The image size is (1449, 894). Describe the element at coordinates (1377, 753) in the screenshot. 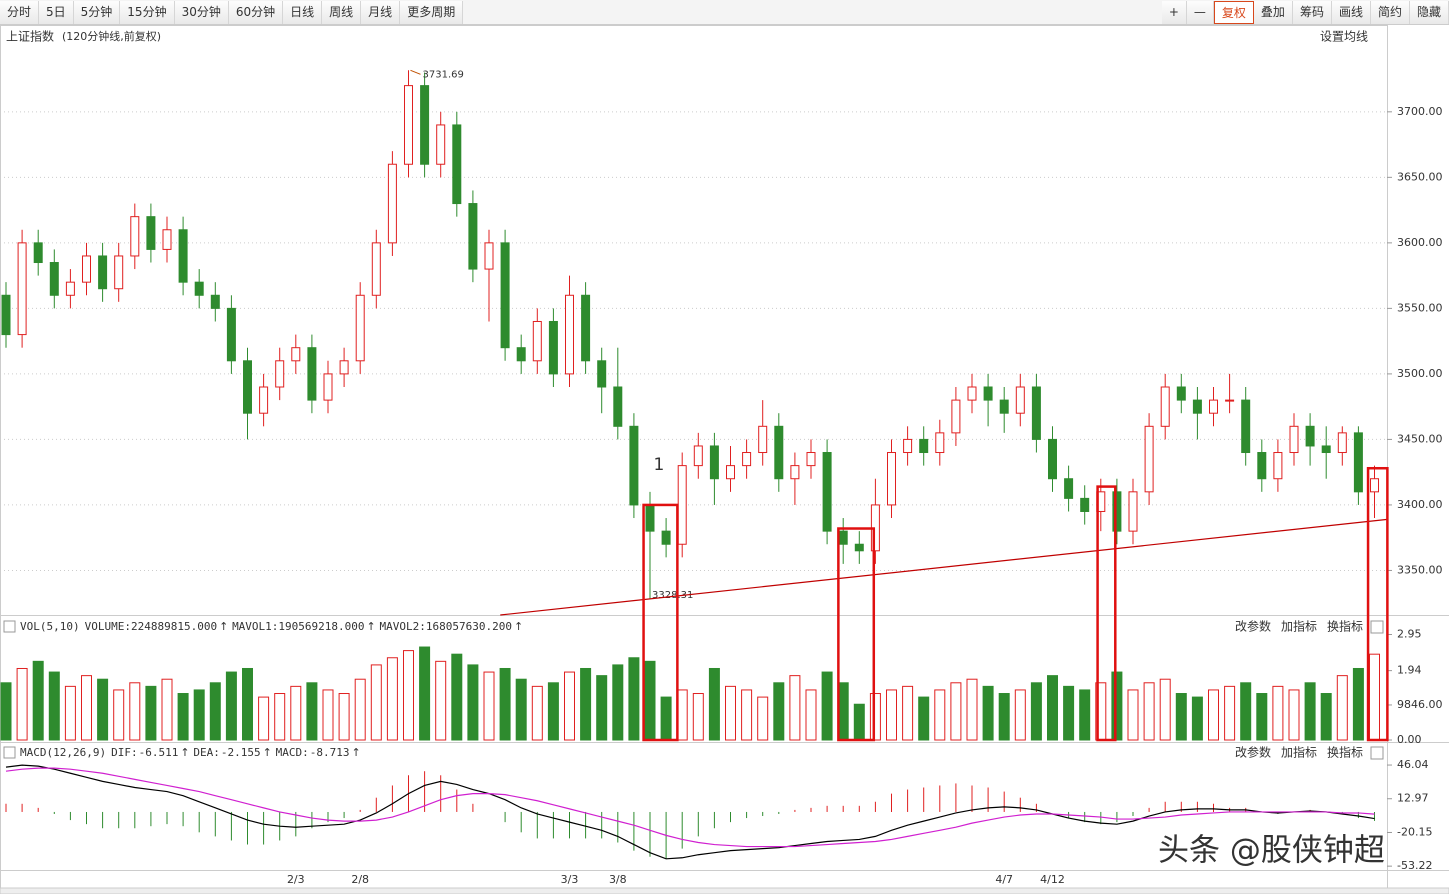

I see `close-icon` at that location.